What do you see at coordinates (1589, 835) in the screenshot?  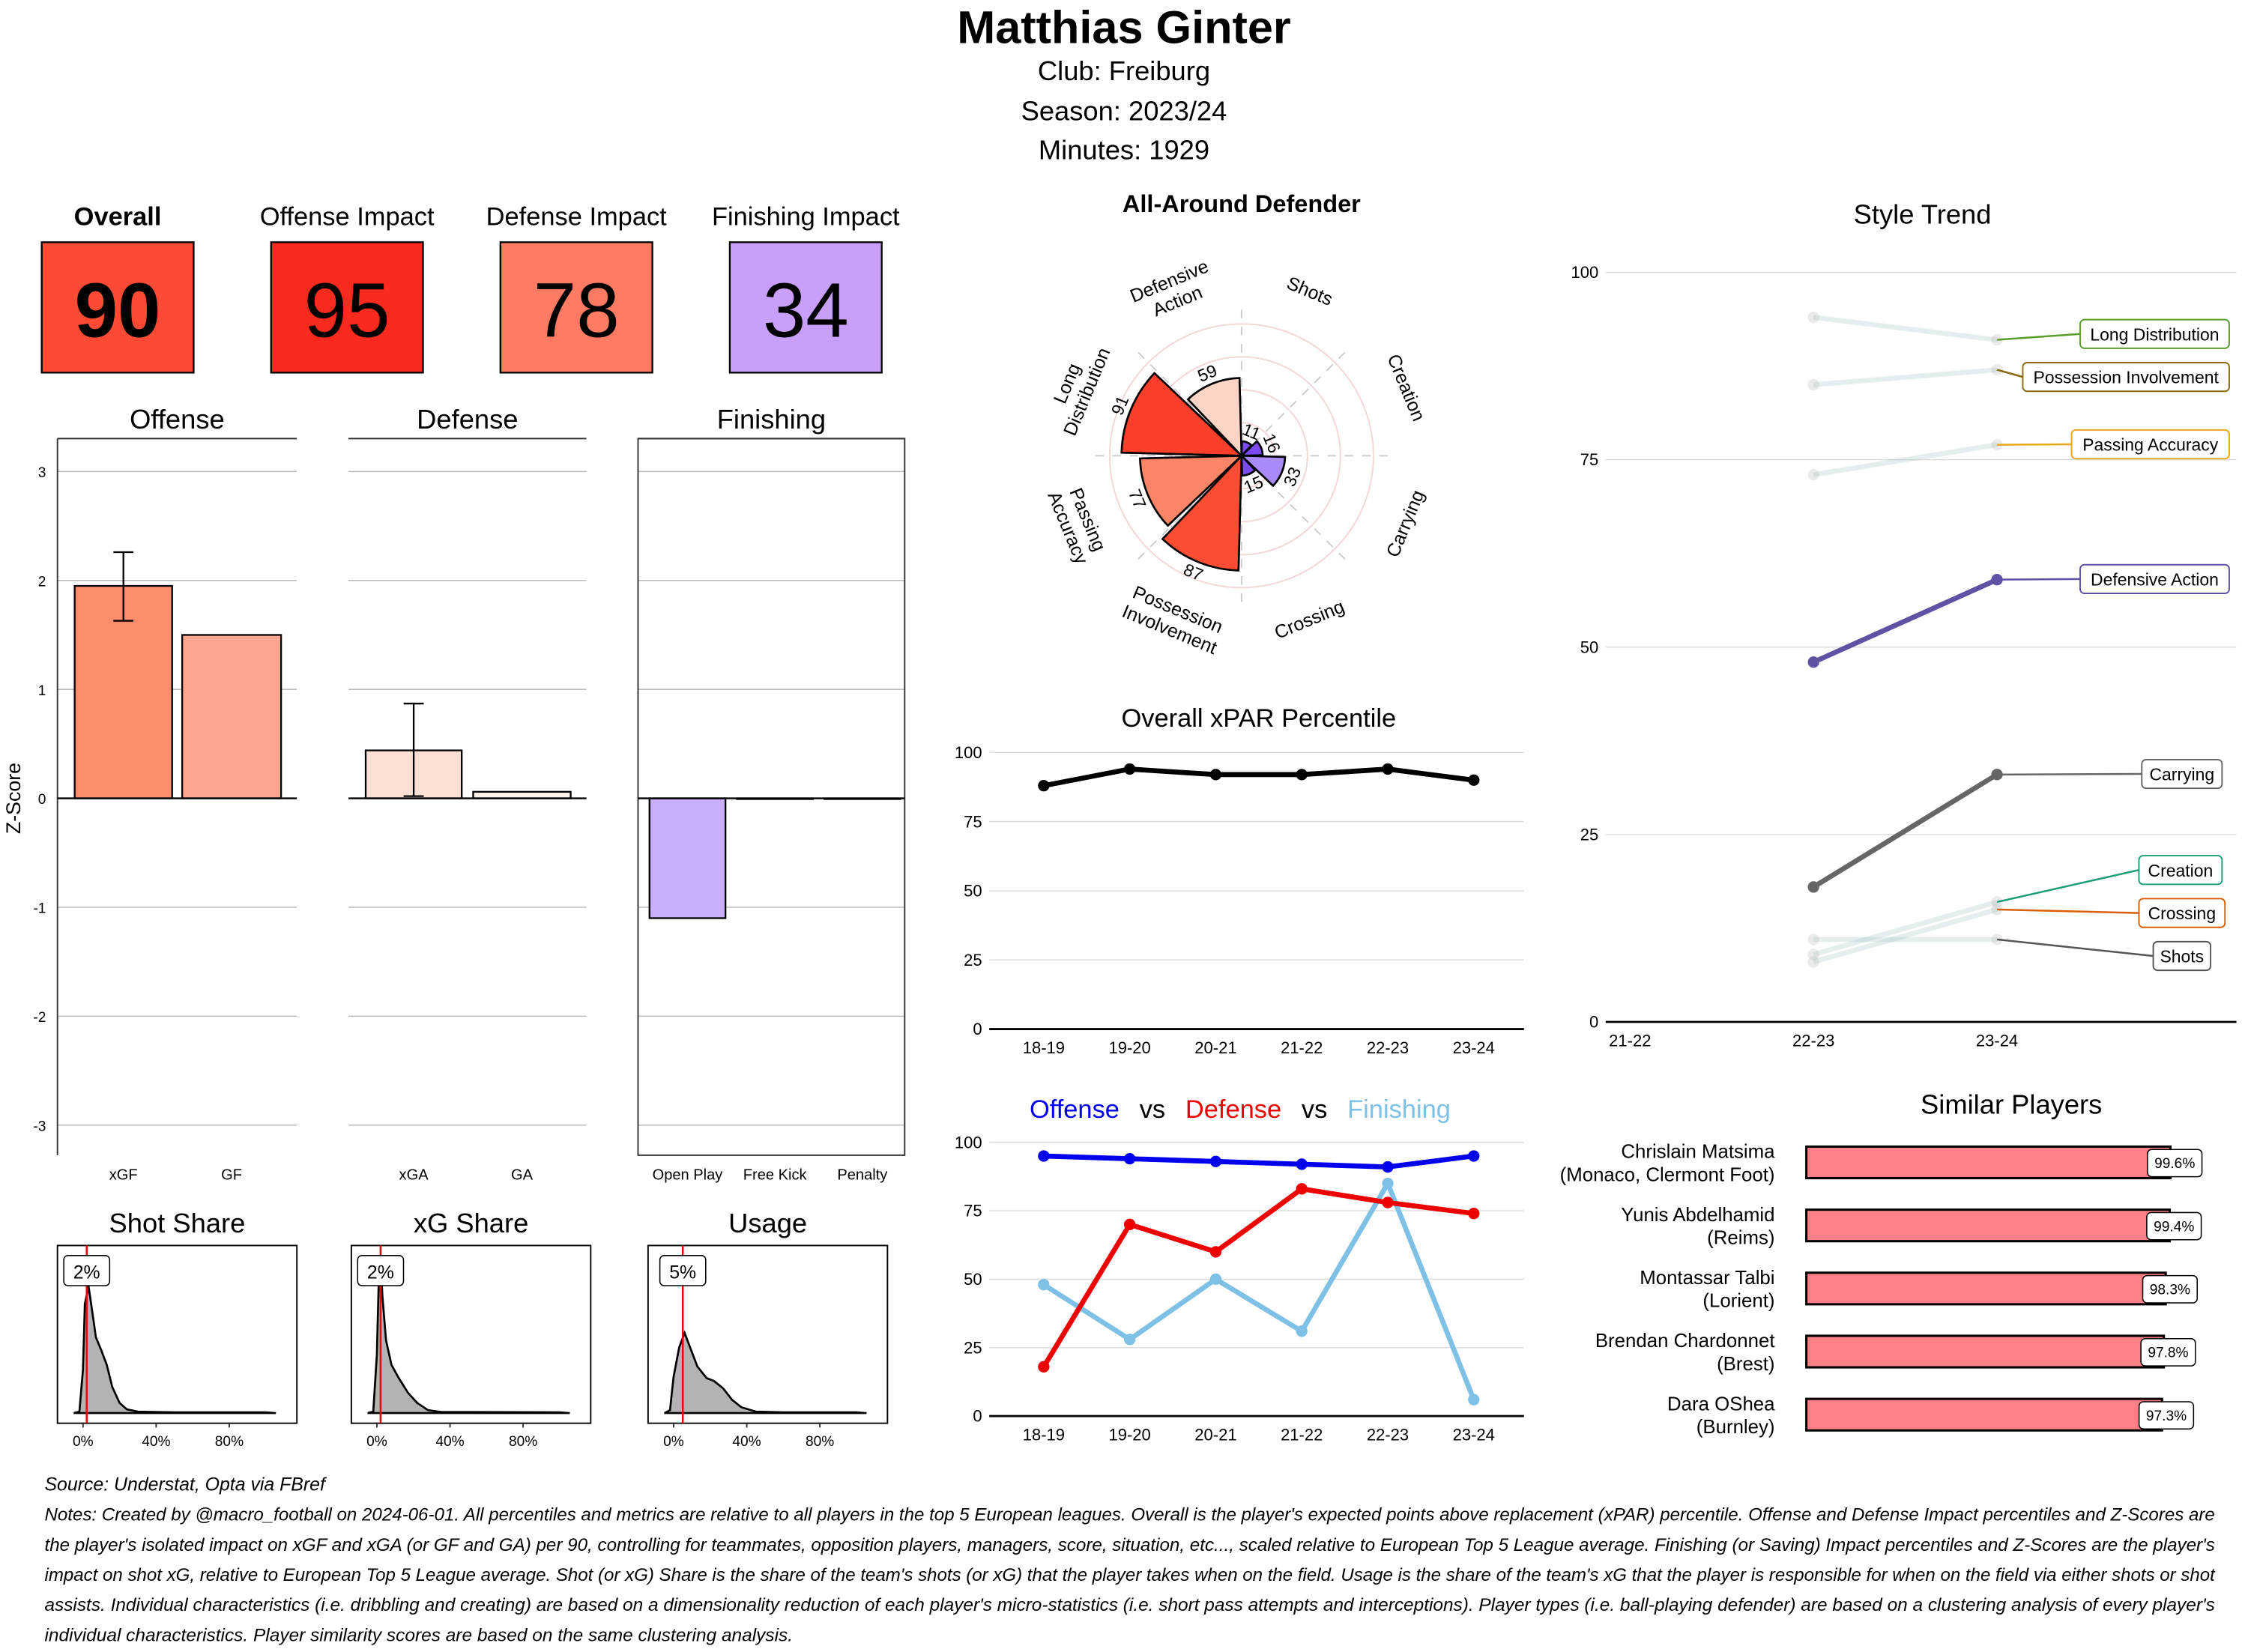 I see `y-tick-label: 25` at bounding box center [1589, 835].